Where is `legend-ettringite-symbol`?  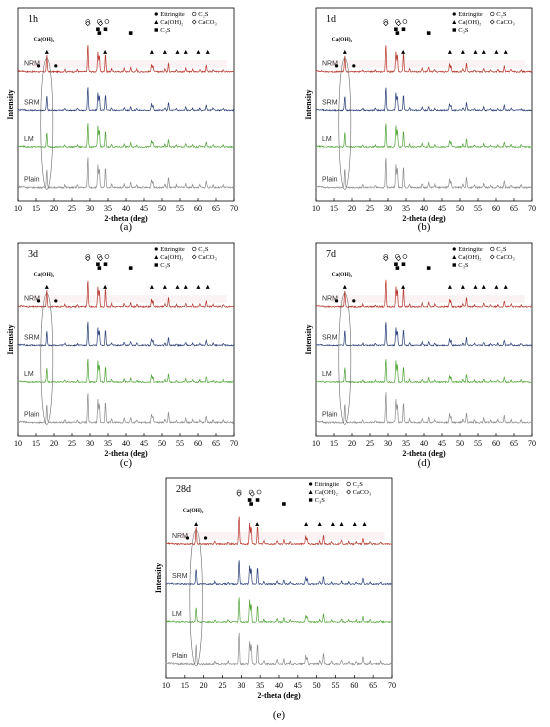 legend-ettringite-symbol is located at coordinates (454, 249).